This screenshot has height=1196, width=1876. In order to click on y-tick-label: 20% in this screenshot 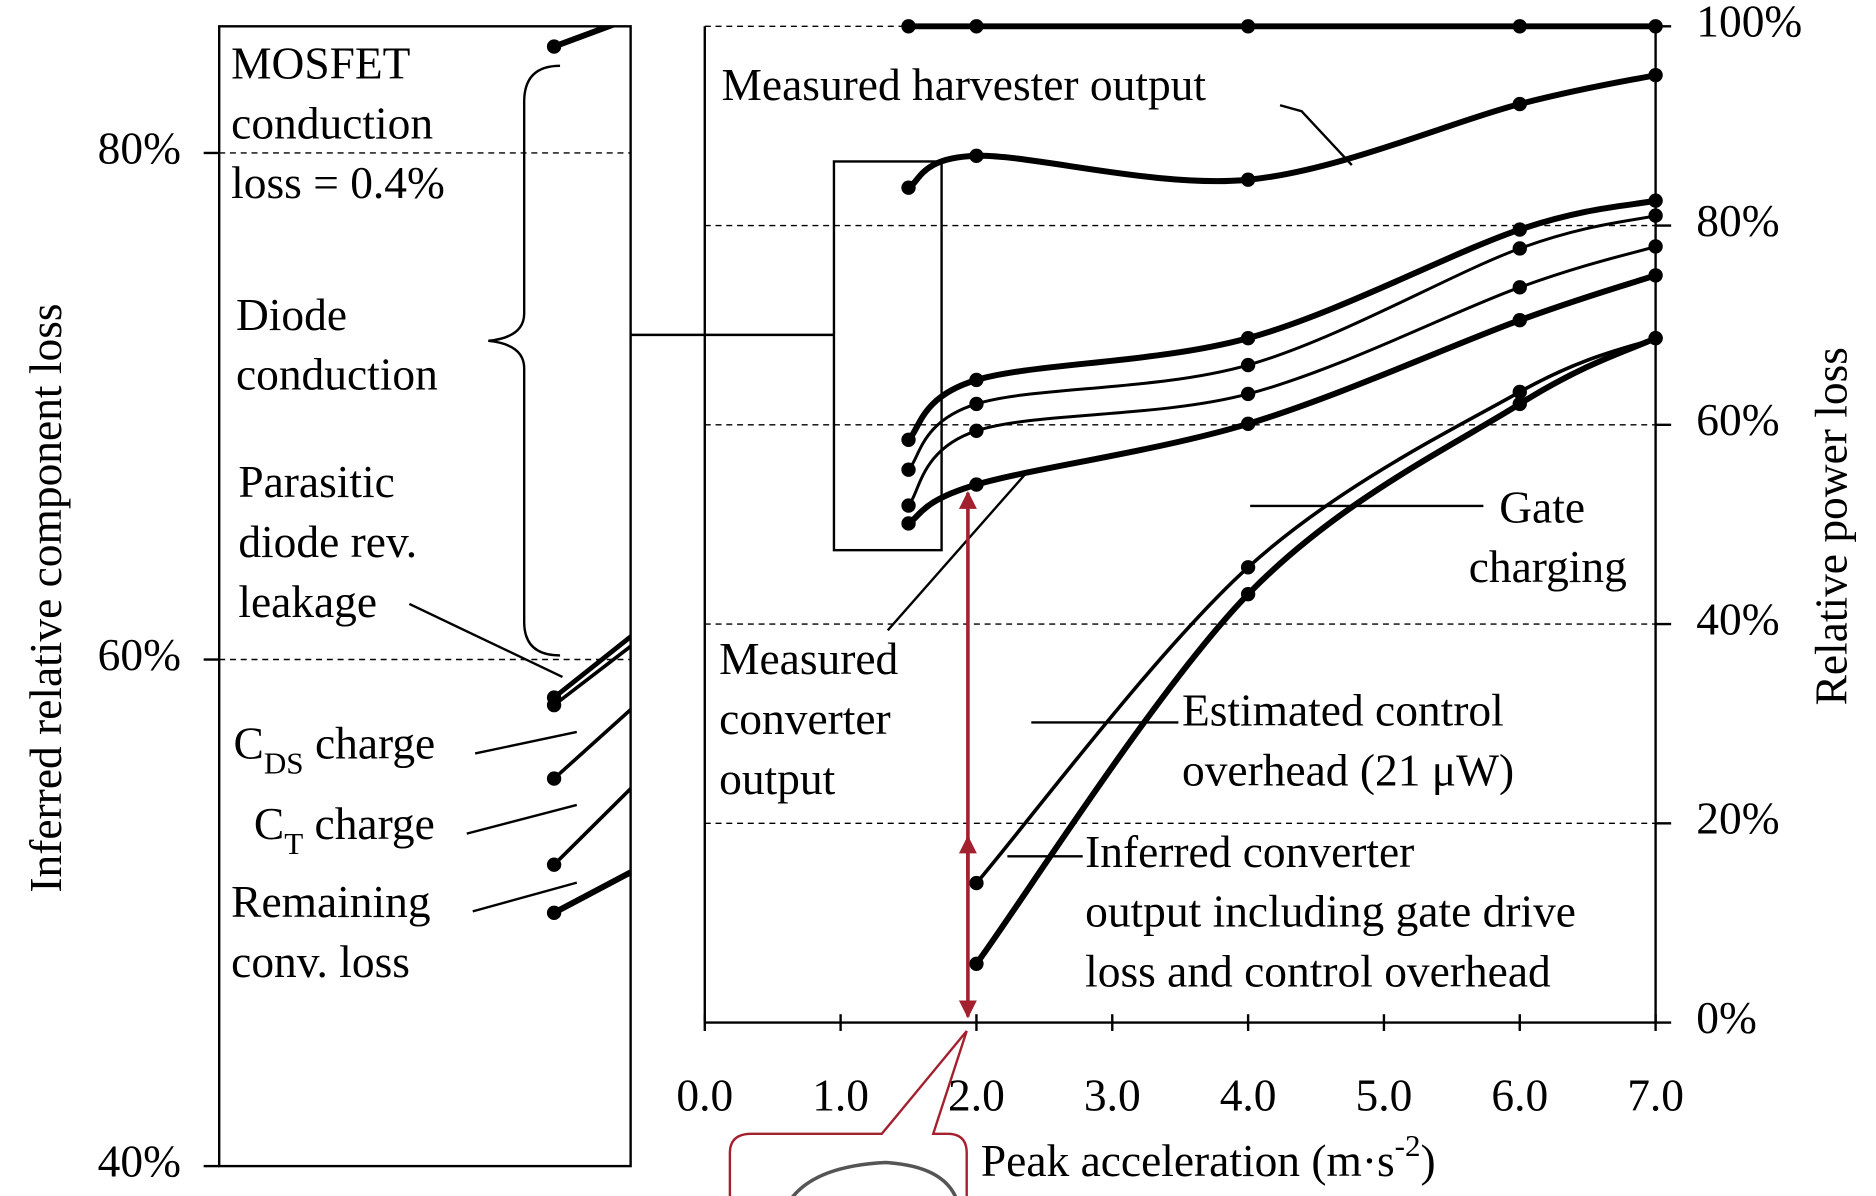, I will do `click(1737, 819)`.